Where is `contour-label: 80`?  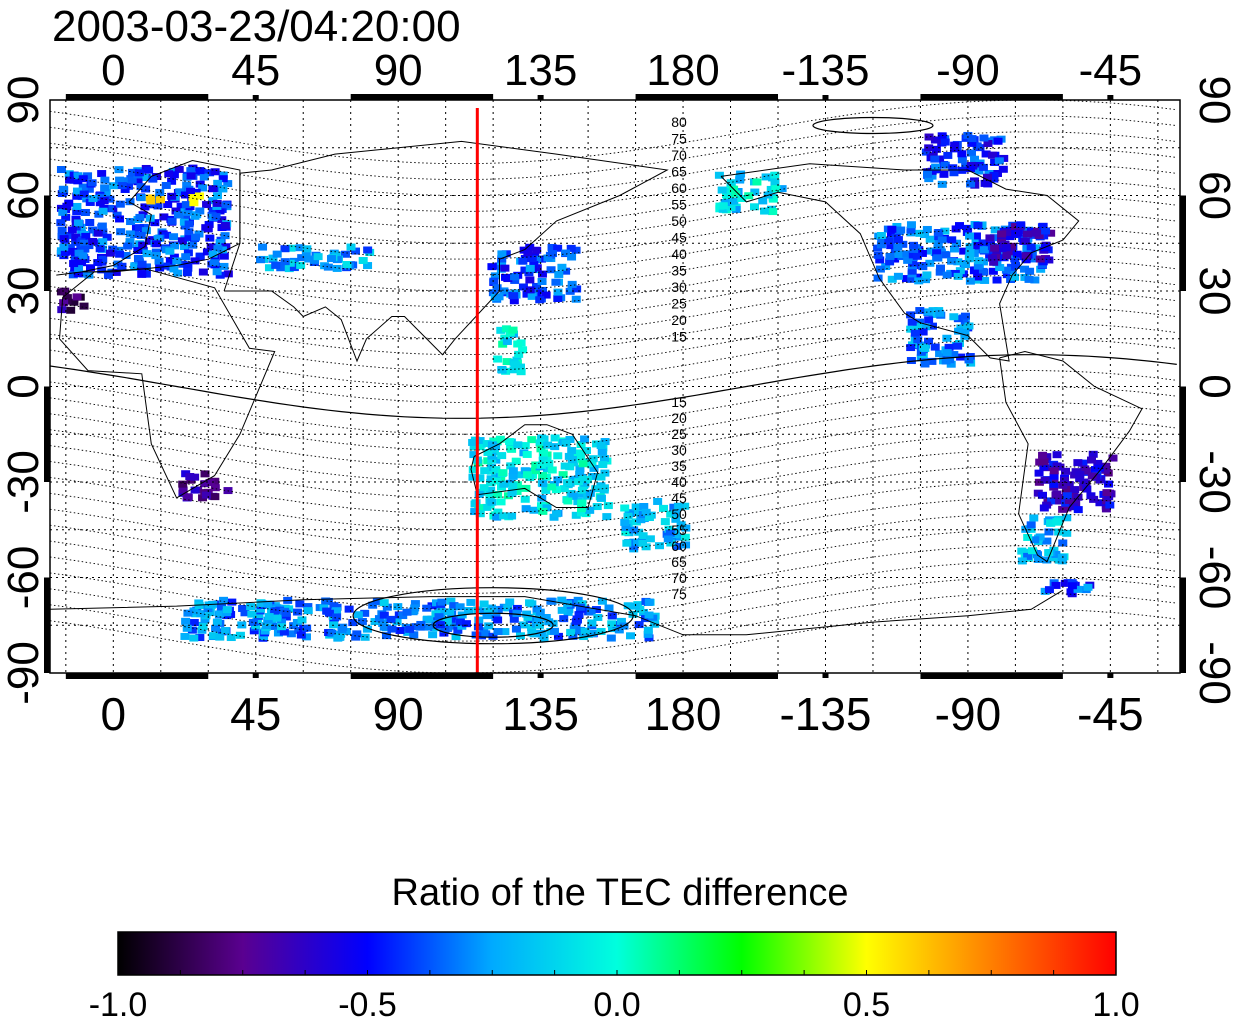 contour-label: 80 is located at coordinates (679, 122).